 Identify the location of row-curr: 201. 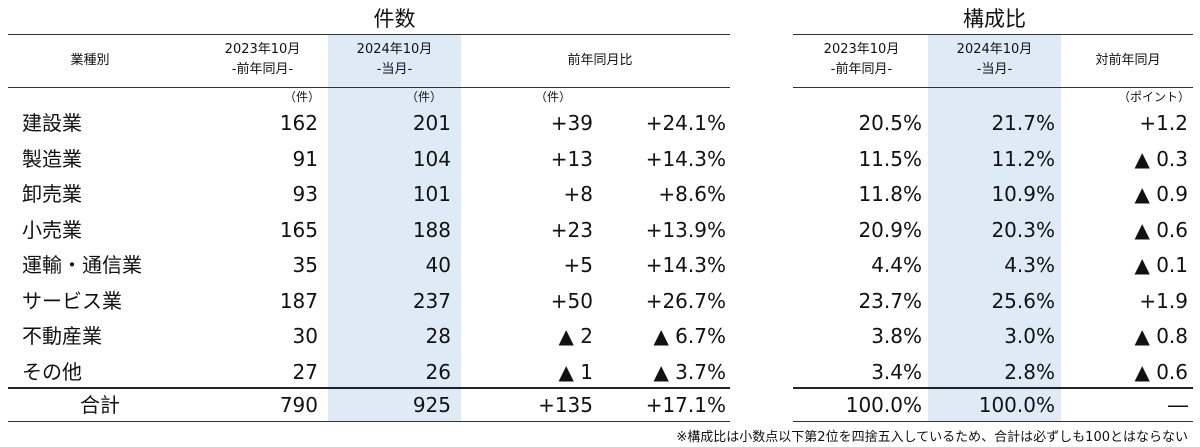
(431, 123).